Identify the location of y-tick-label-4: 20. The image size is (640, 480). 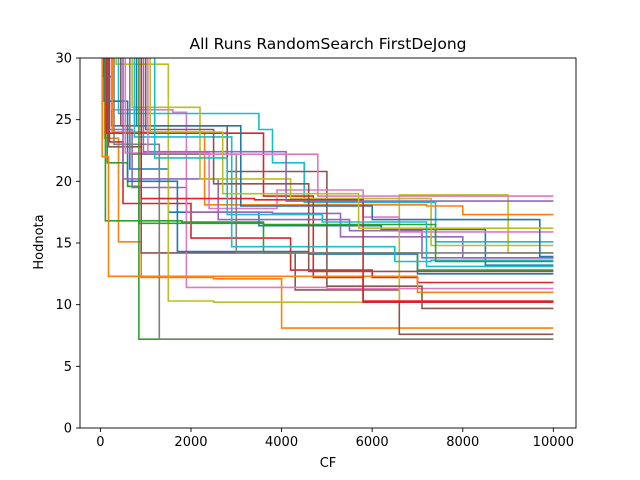
(63, 182).